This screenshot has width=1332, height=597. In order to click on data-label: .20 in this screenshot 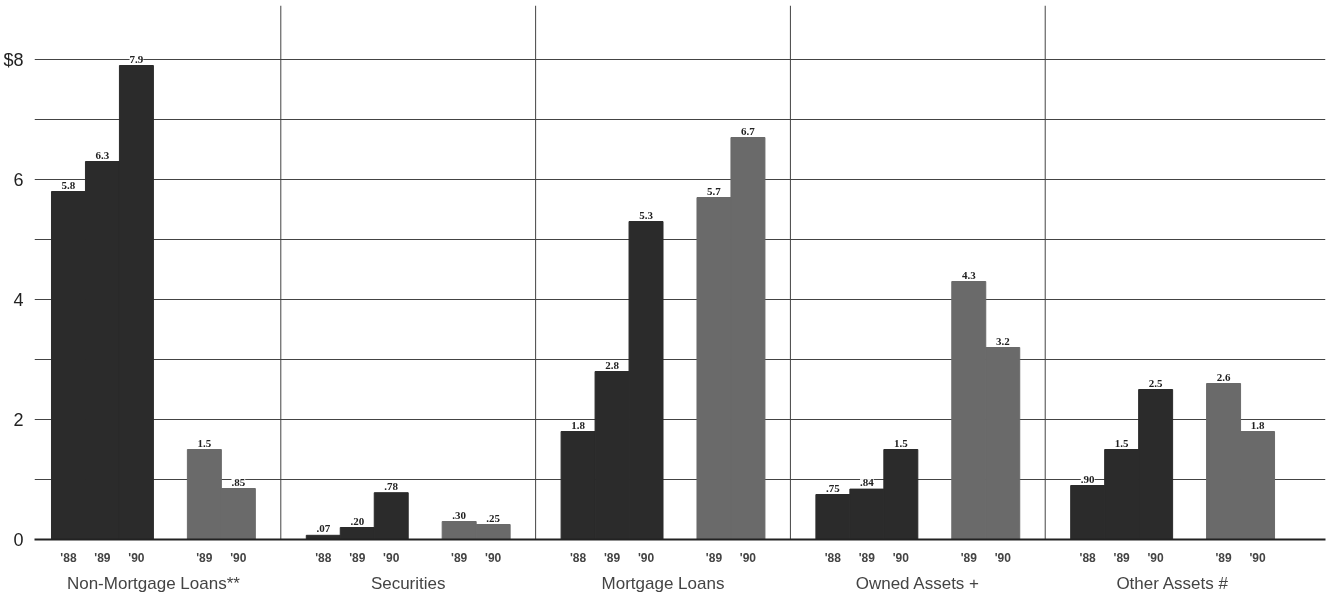, I will do `click(357, 520)`.